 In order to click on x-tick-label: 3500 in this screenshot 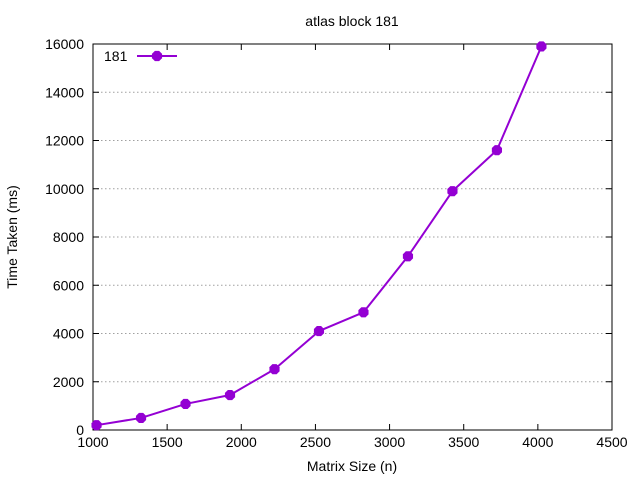, I will do `click(463, 442)`.